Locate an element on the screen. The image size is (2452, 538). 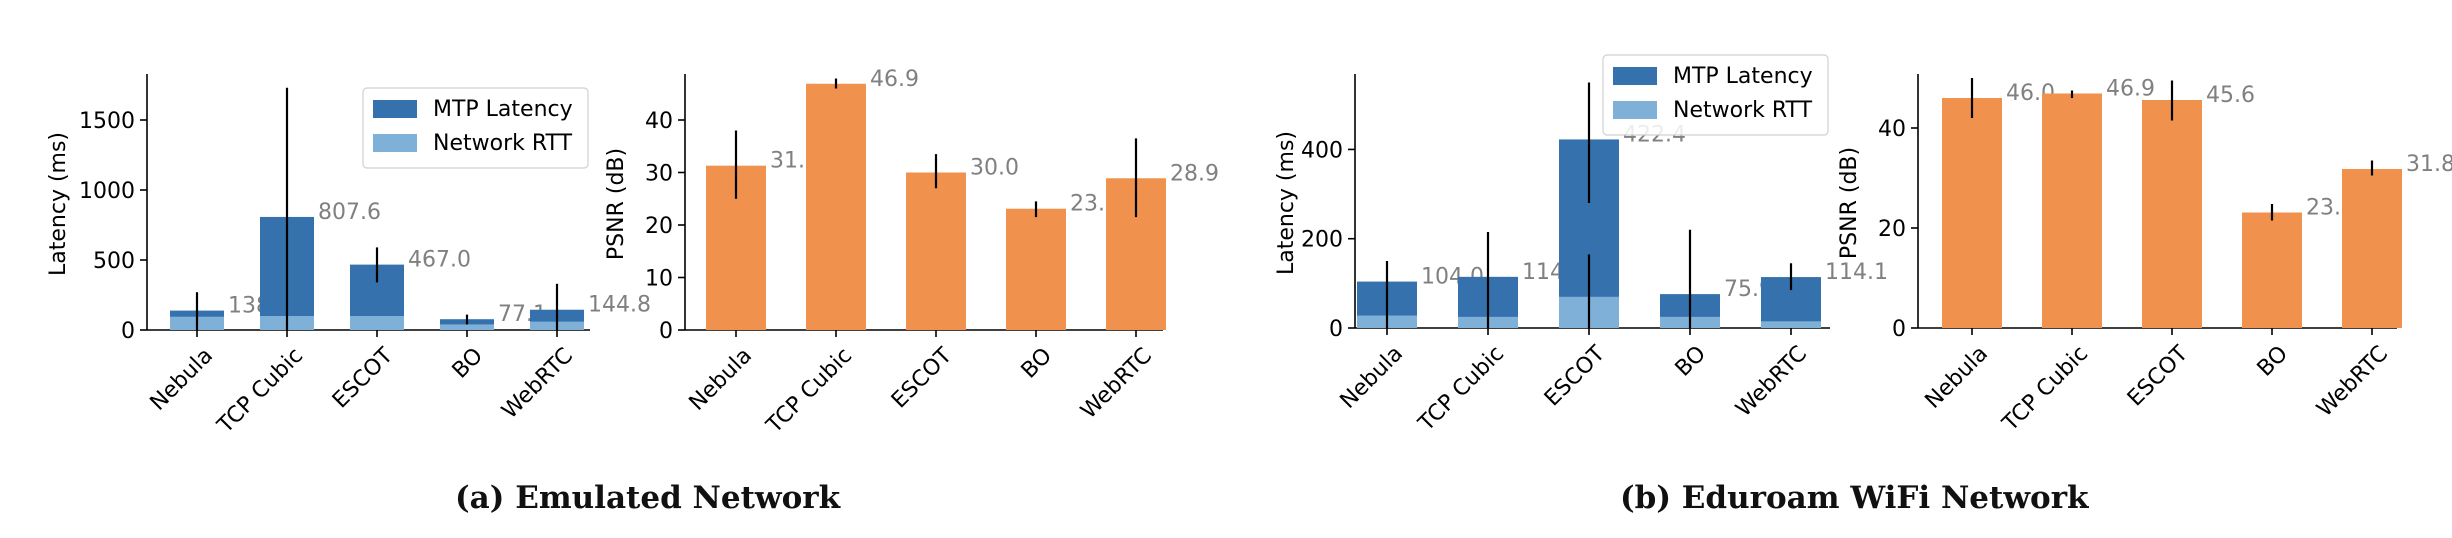
y-tick-label: 10 is located at coordinates (659, 279).